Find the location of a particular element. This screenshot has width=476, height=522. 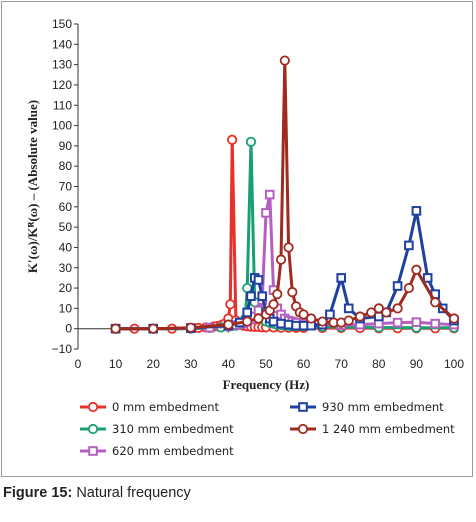

legend-item: 930 mm embedment is located at coordinates (367, 407).